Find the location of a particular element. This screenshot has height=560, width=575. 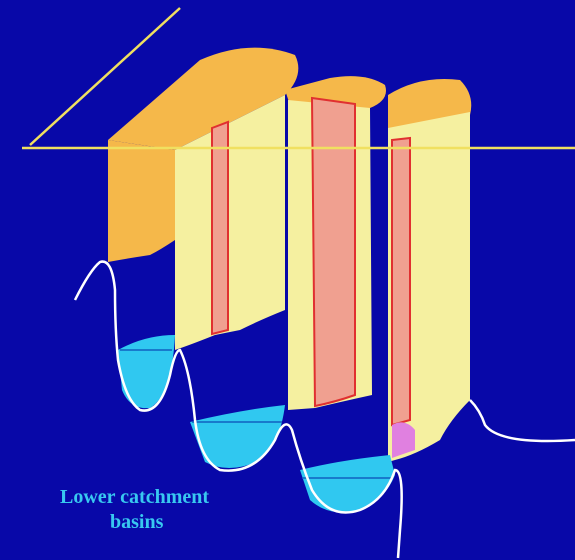

label: basins is located at coordinates (137, 522).